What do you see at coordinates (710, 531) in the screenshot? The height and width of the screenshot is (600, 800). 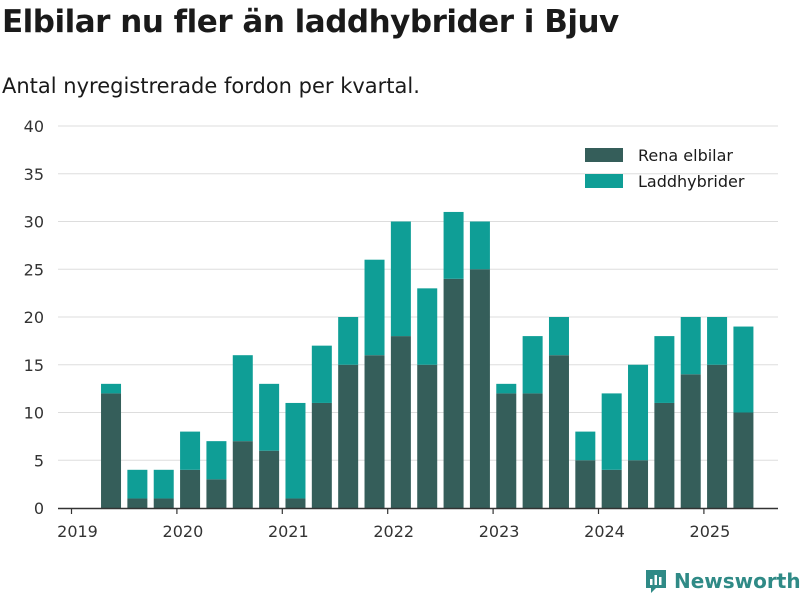 I see `x-tick-label: 2025` at bounding box center [710, 531].